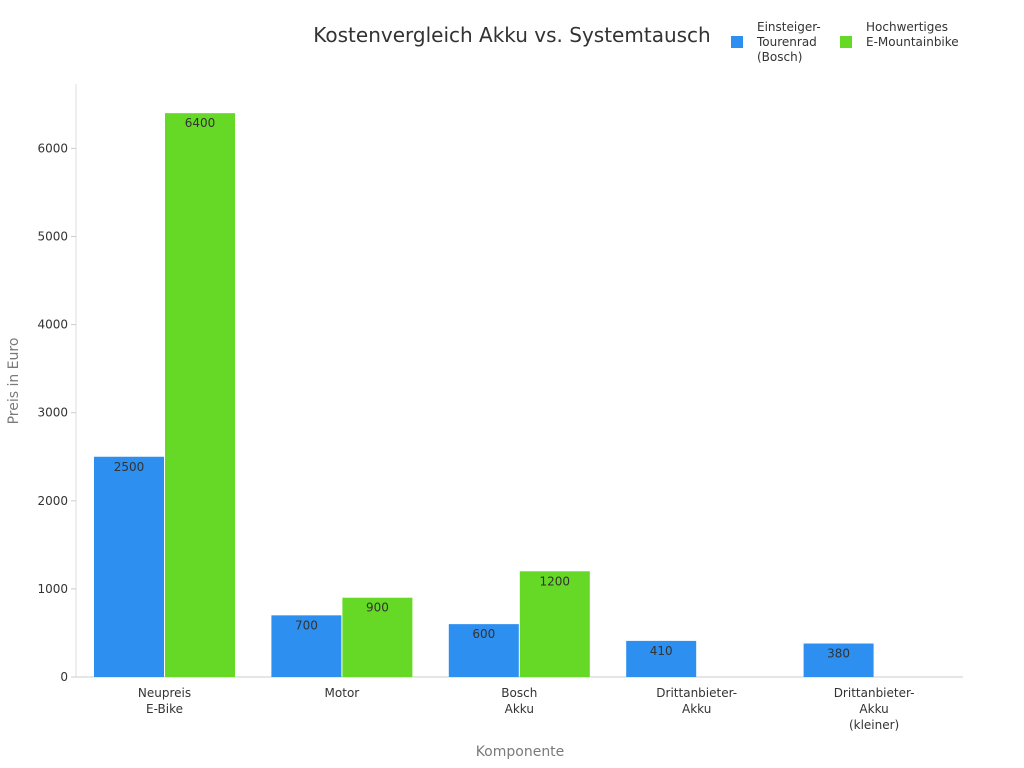 The width and height of the screenshot is (1024, 768). What do you see at coordinates (789, 27) in the screenshot?
I see `legend-label-line: Einsteiger-` at bounding box center [789, 27].